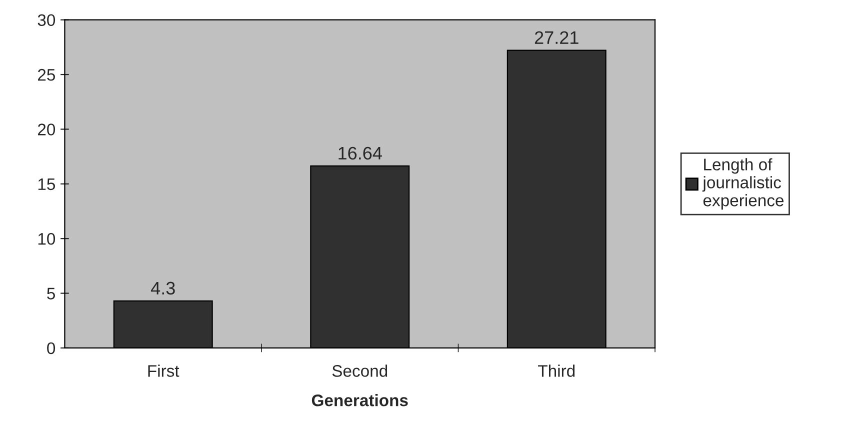 Image resolution: width=863 pixels, height=441 pixels. I want to click on y-tick-label: 10, so click(47, 238).